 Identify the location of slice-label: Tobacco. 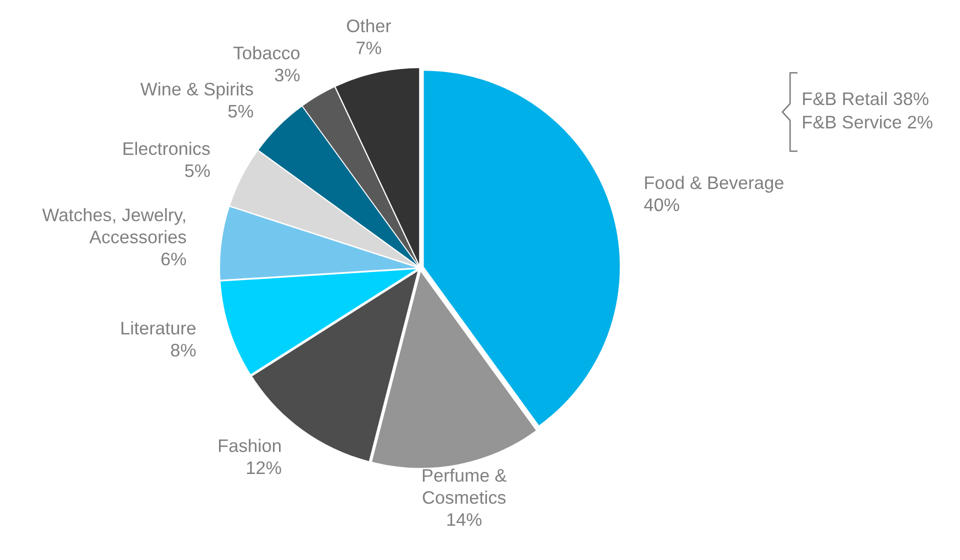
(266, 53).